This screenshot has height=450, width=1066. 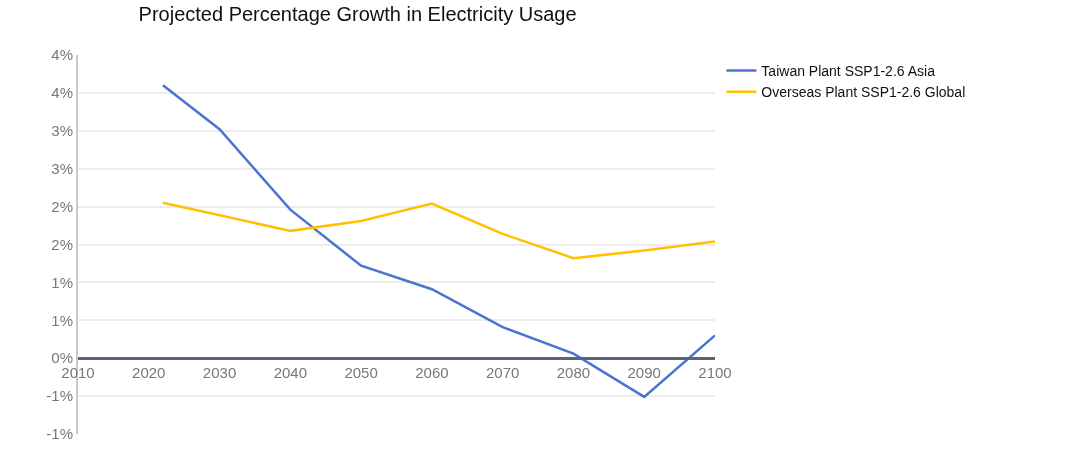 What do you see at coordinates (863, 92) in the screenshot?
I see `legend-label: Overseas Plant SSP1-2.6 Global` at bounding box center [863, 92].